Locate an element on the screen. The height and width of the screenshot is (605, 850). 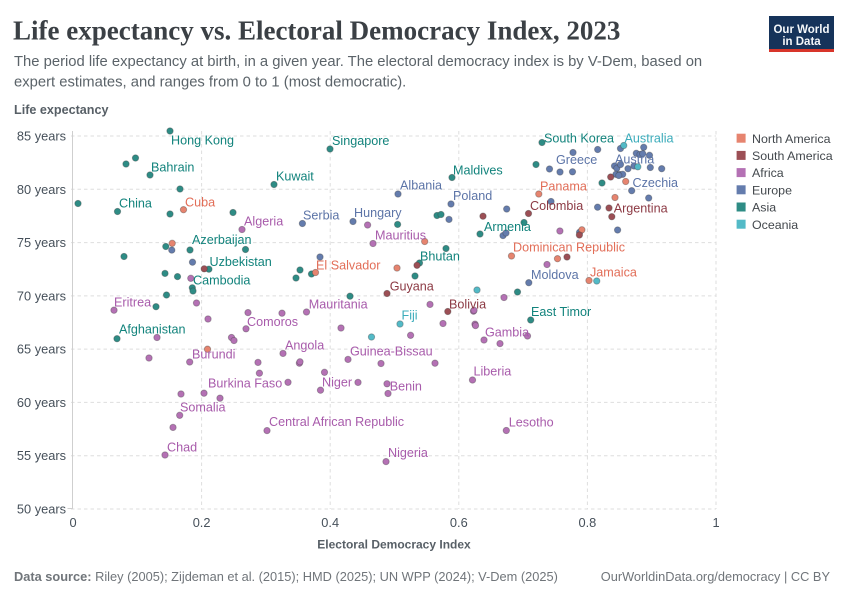
svg-text: Poland is located at coordinates (472, 196).